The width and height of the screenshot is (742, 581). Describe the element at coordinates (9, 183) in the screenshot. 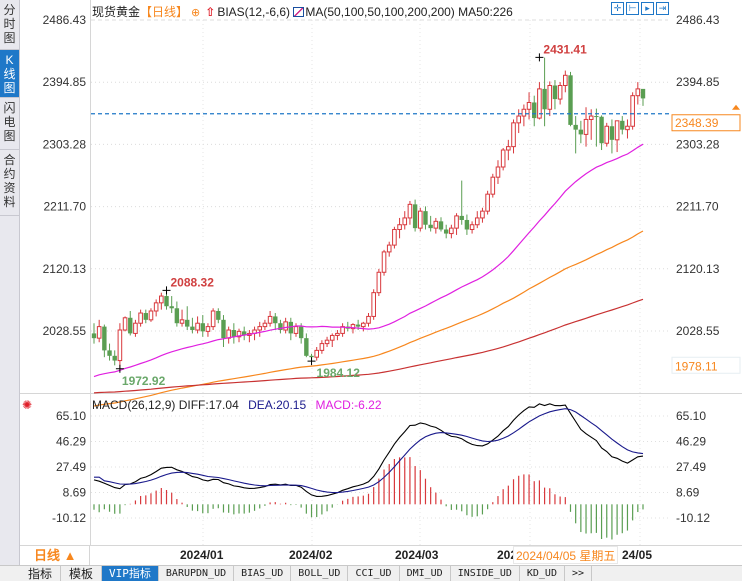

I see `tab-contract-info: 合约资料` at that location.